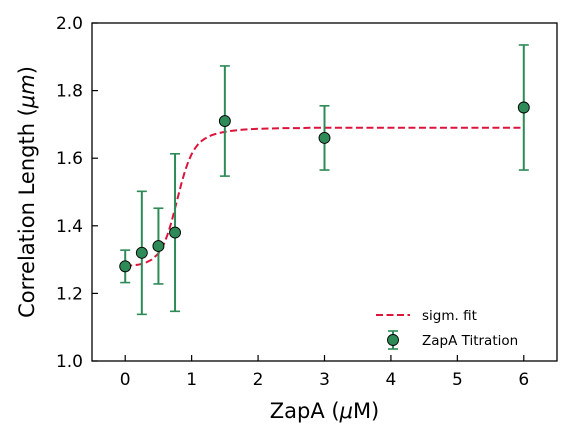 The image size is (573, 441). What do you see at coordinates (69, 362) in the screenshot?
I see `y-tick-label: 1.0` at bounding box center [69, 362].